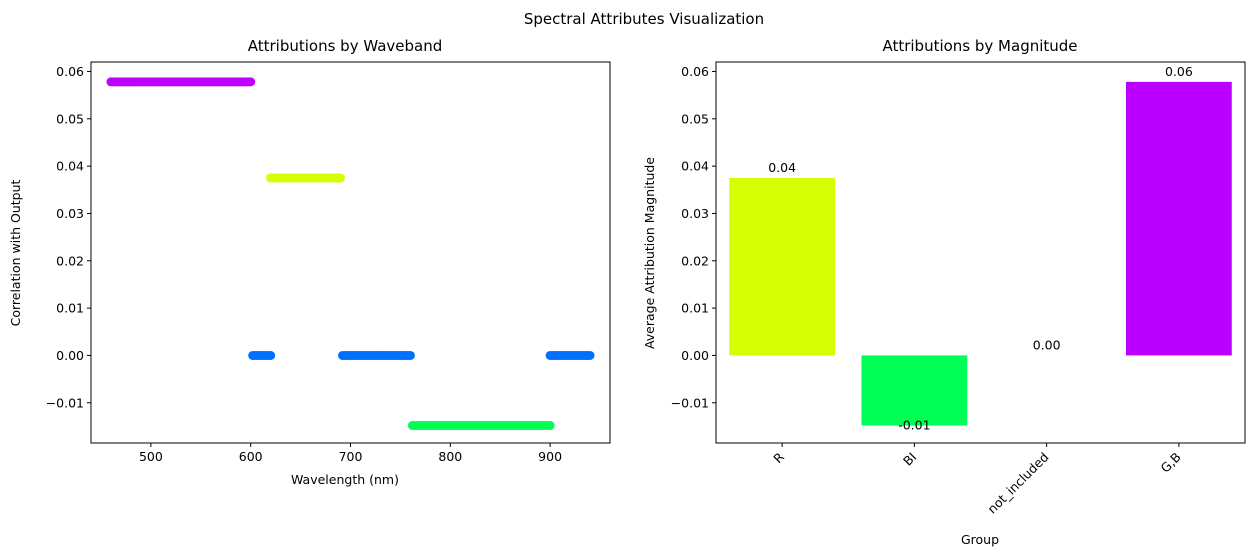 This screenshot has width=1254, height=557. What do you see at coordinates (251, 456) in the screenshot?
I see `x-tick-label: 600` at bounding box center [251, 456].